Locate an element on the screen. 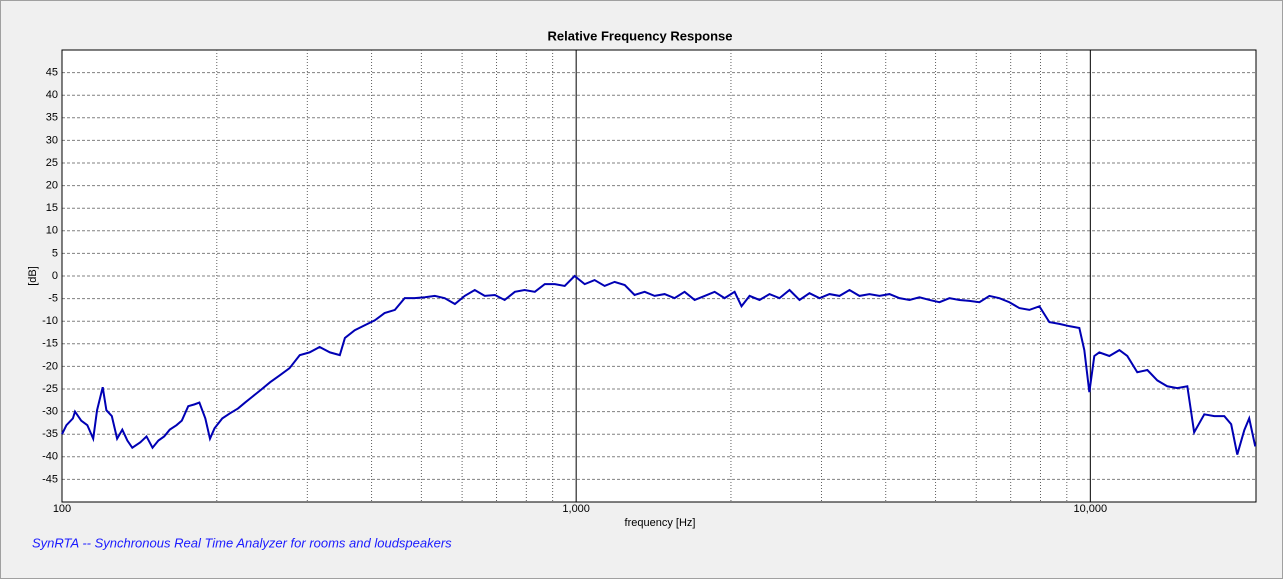  y-tick-label: 20 is located at coordinates (52, 186).